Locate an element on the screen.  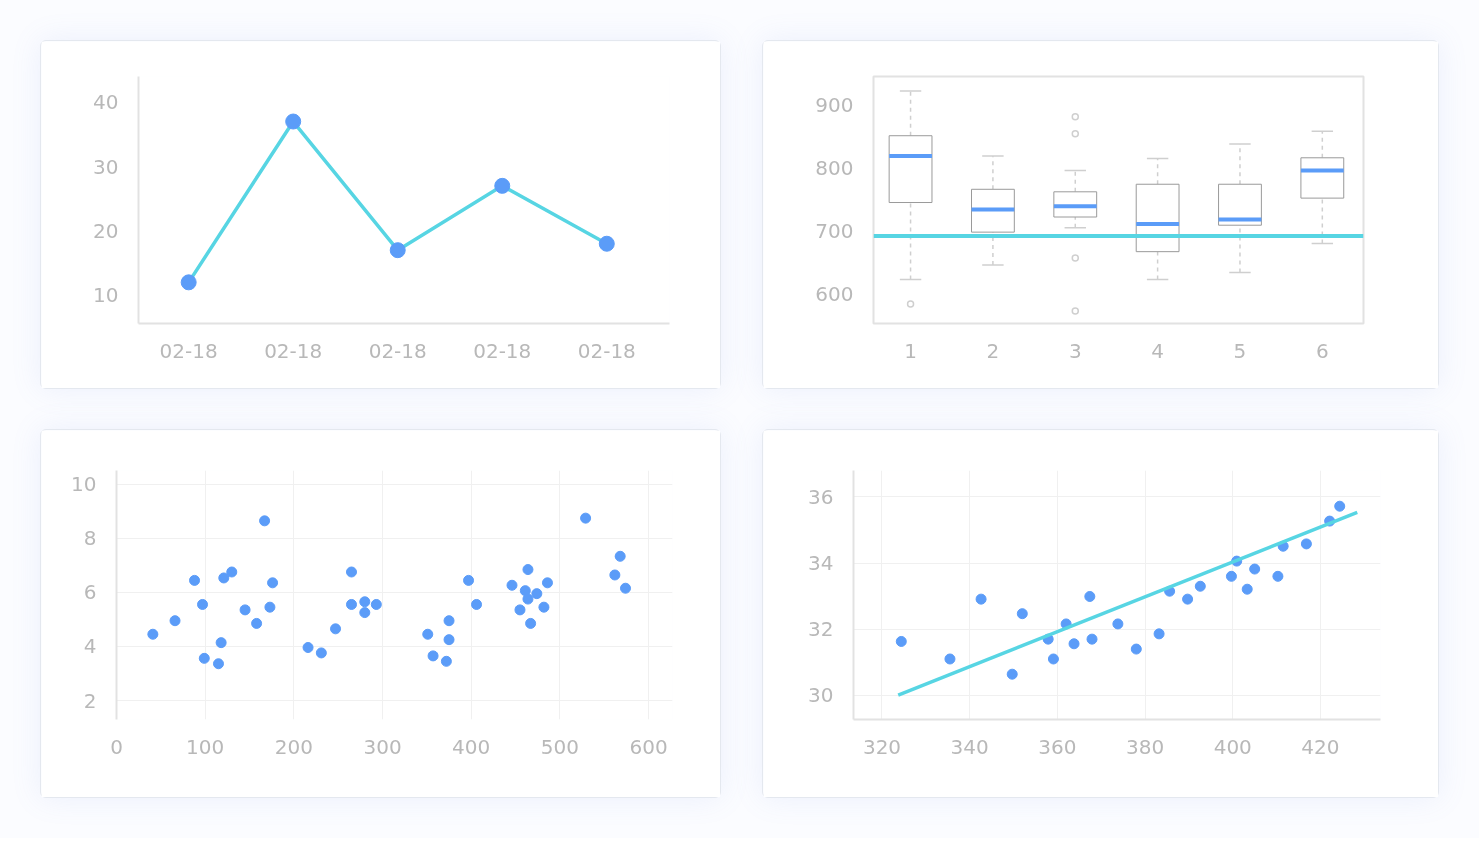
x-tick-label: 5 is located at coordinates (1240, 350).